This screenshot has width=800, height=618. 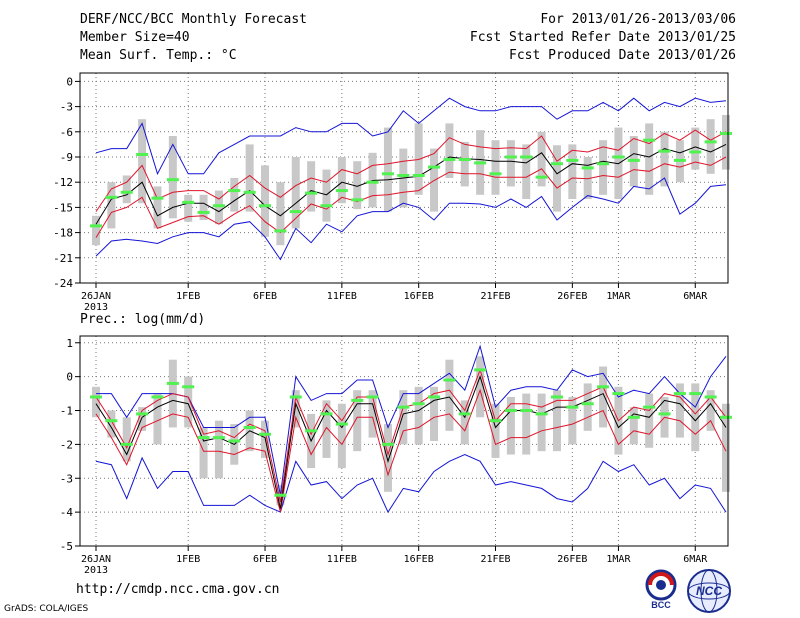 What do you see at coordinates (46, 609) in the screenshot?
I see `grads-credit: GrADS: COLA/IGES` at bounding box center [46, 609].